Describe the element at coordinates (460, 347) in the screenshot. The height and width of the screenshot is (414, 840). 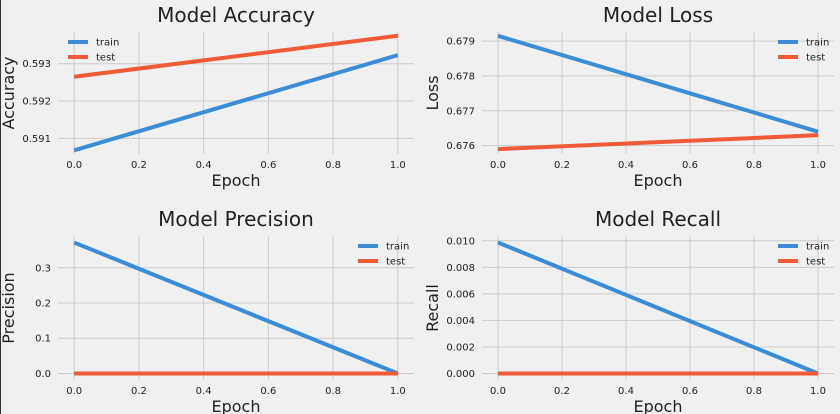
I see `y-tick-label: 0.002` at that location.